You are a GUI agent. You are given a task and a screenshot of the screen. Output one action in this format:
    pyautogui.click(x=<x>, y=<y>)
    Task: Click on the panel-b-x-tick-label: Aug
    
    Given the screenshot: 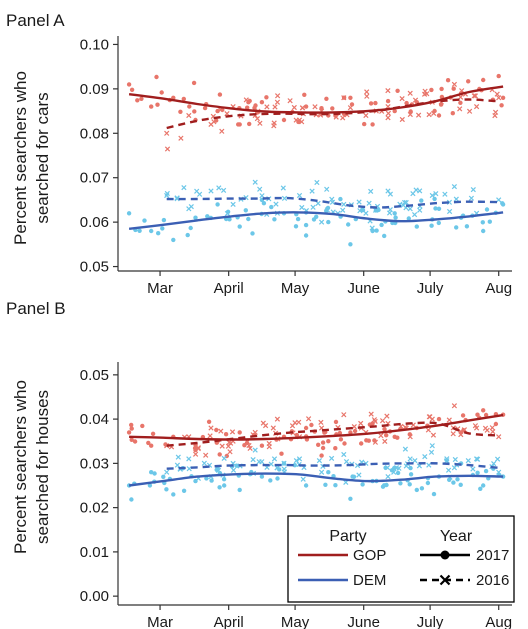 What is the action you would take?
    pyautogui.click(x=498, y=621)
    